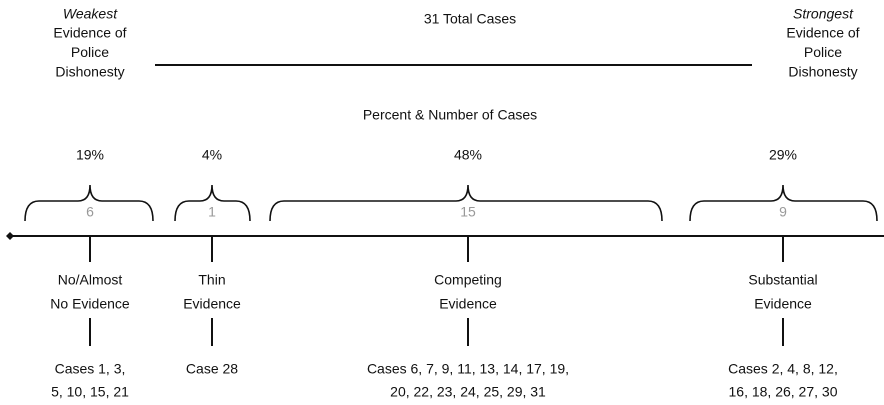 This screenshot has width=884, height=405. I want to click on category-label: No/Almost, so click(90, 280).